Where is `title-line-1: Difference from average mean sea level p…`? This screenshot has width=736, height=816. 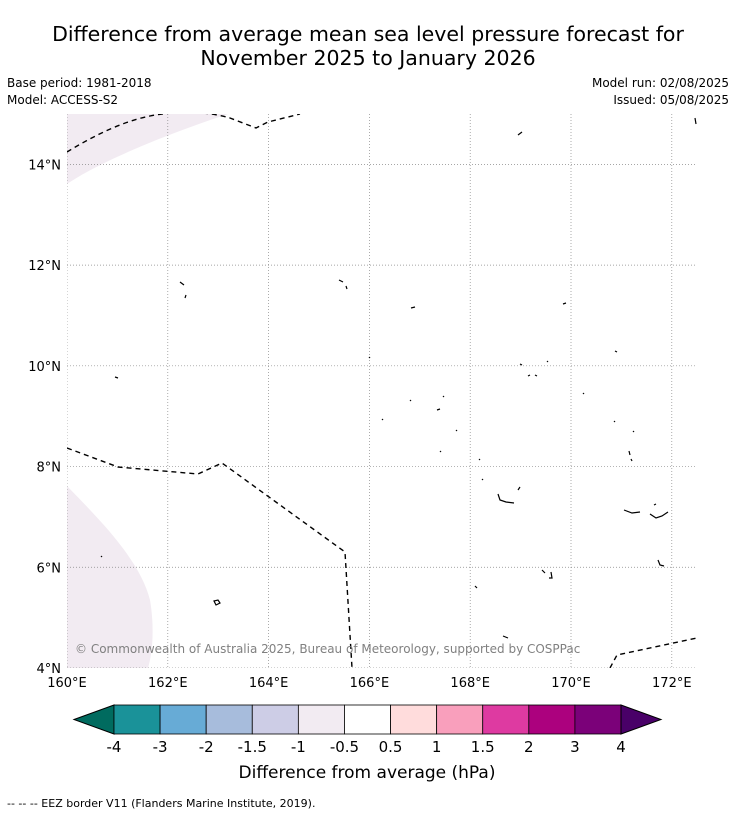 title-line-1: Difference from average mean sea level p… is located at coordinates (368, 34).